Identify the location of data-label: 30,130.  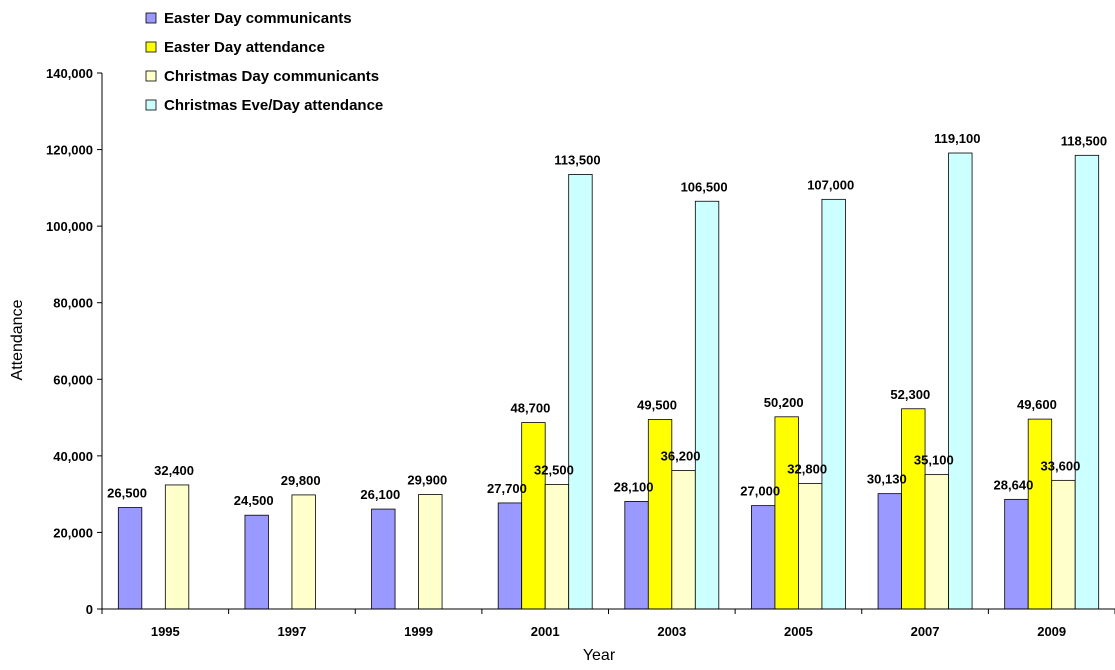
(887, 479).